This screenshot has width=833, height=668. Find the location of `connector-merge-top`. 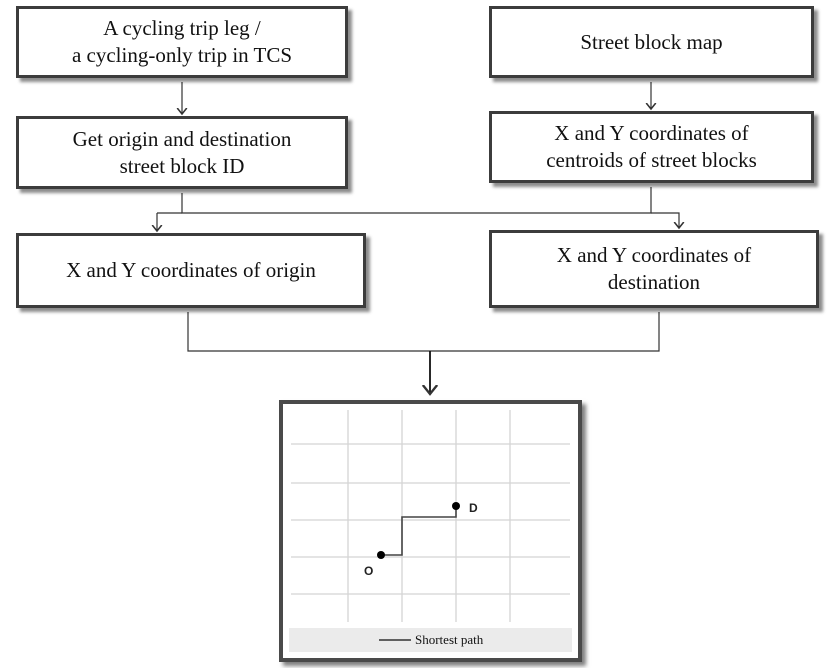

connector-merge-top is located at coordinates (416, 200).